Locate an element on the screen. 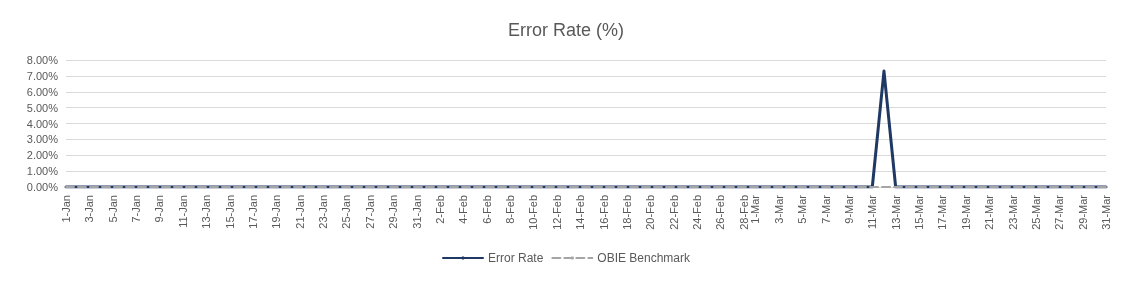 The height and width of the screenshot is (281, 1132). x-tick-label: 13-Jan is located at coordinates (206, 212).